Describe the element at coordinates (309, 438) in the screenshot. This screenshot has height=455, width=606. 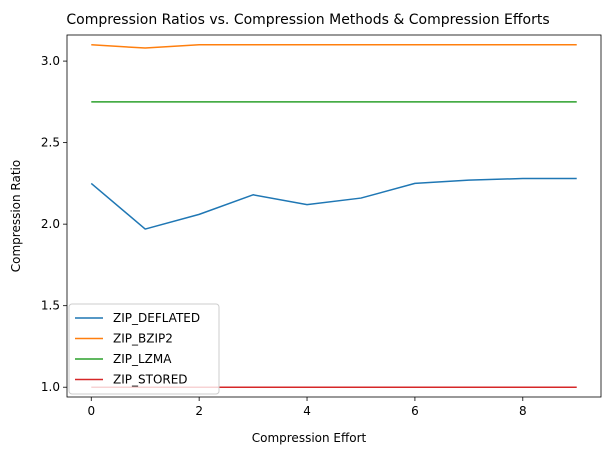
I see `x-axis-title: Compression Effort` at that location.